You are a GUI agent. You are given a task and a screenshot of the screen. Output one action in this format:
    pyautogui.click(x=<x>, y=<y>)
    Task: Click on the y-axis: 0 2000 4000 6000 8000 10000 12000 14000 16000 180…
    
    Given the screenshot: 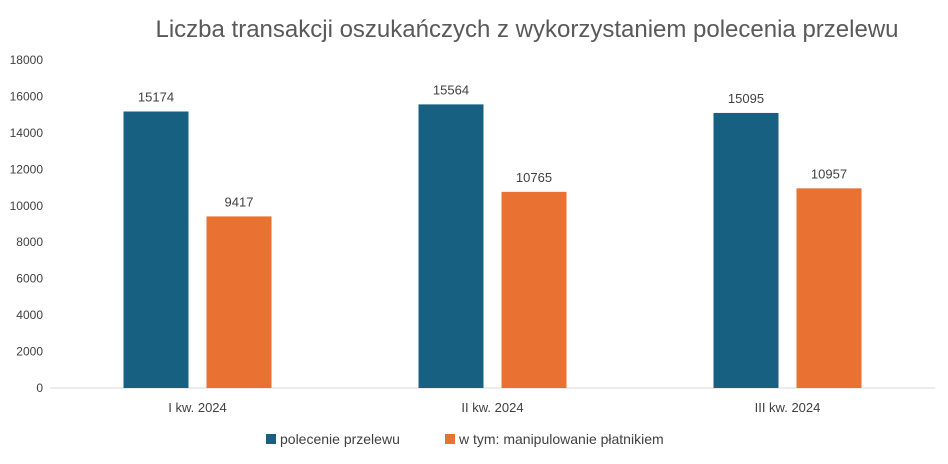 What is the action you would take?
    pyautogui.click(x=27, y=224)
    